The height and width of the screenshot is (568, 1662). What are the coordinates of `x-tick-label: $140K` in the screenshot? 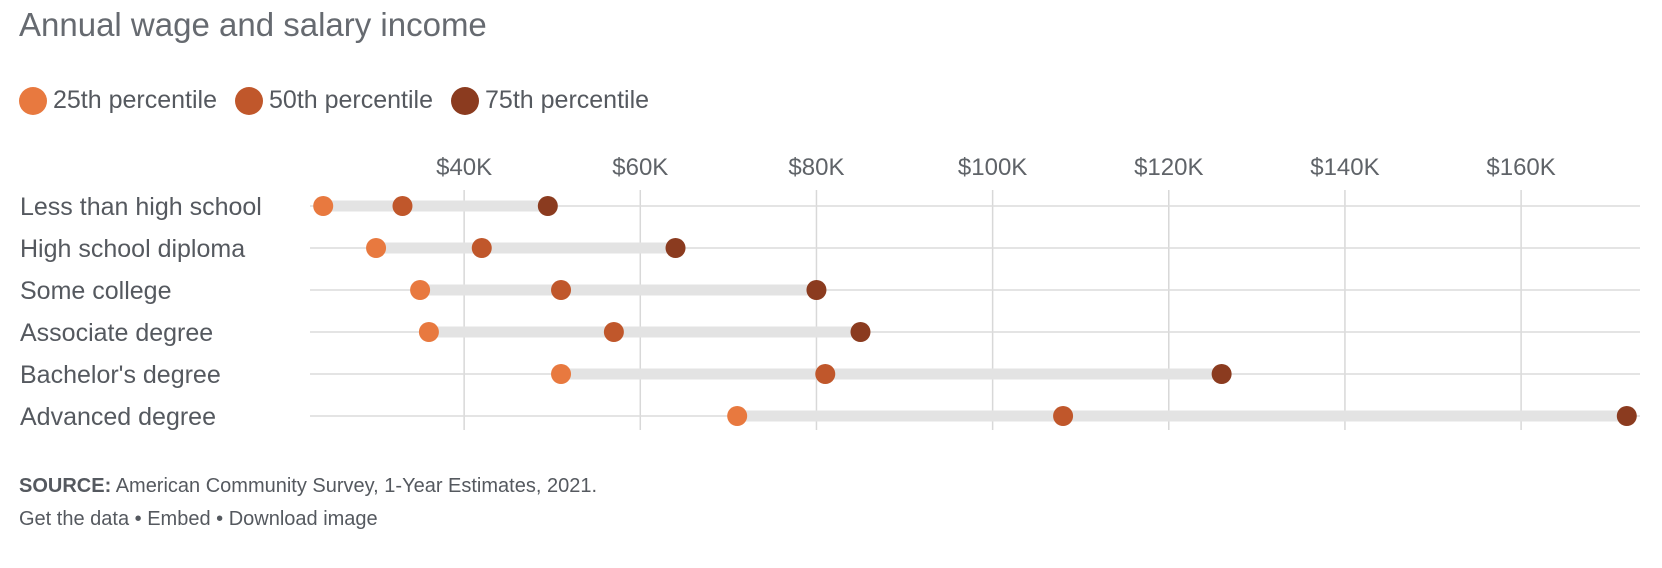 It's located at (1344, 167).